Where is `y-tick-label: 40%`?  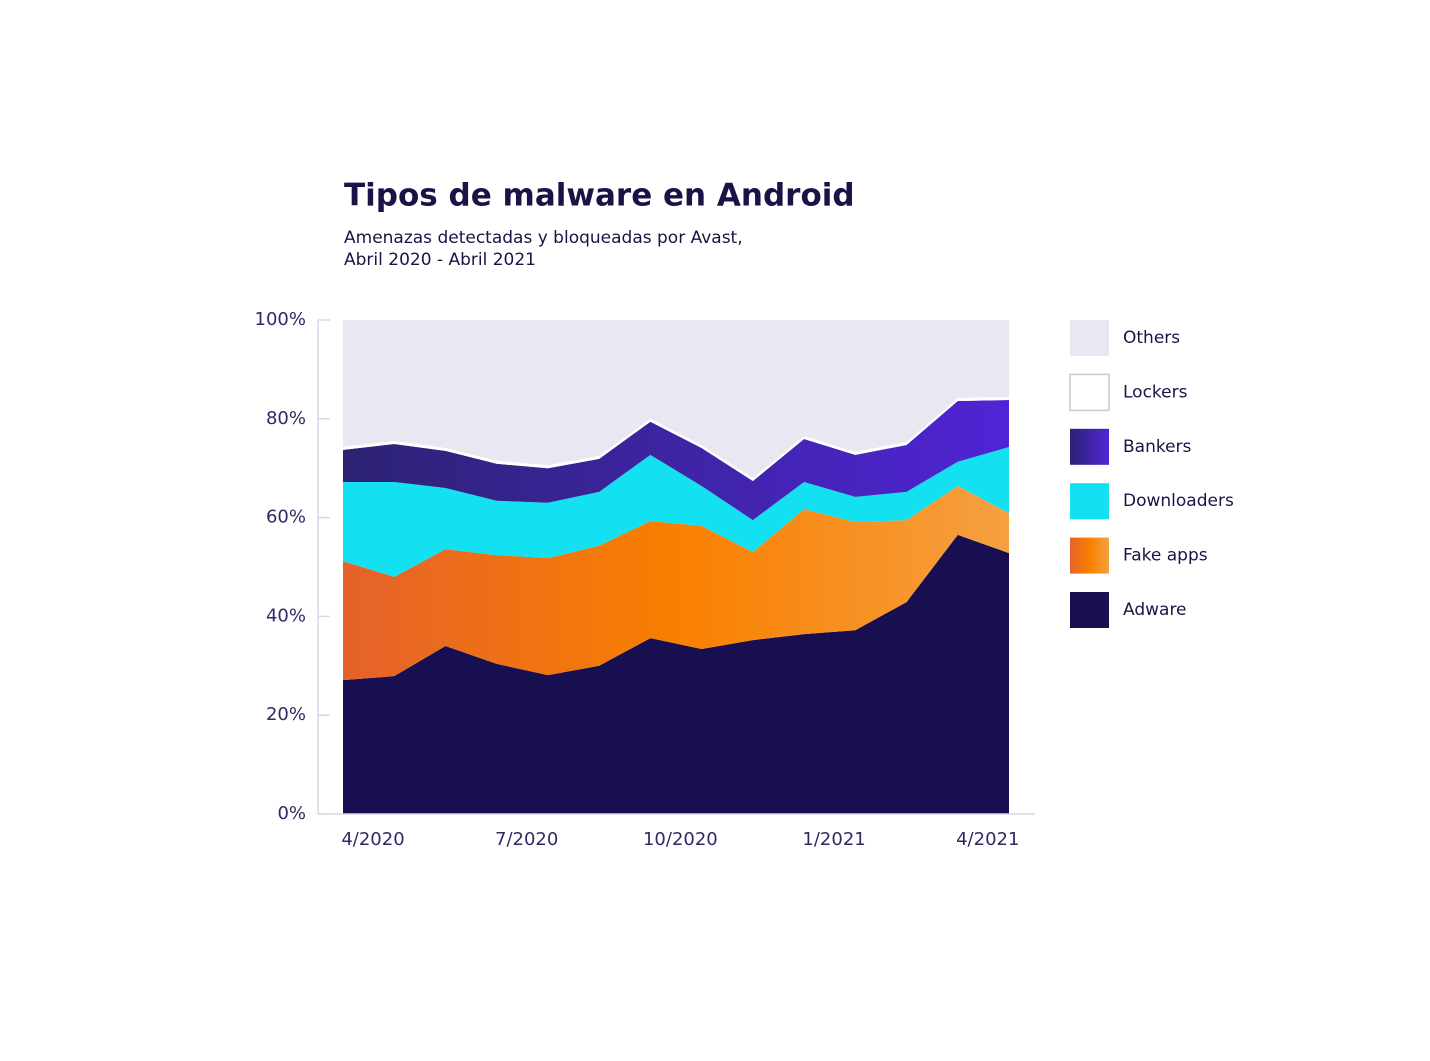
y-tick-label: 40% is located at coordinates (286, 615).